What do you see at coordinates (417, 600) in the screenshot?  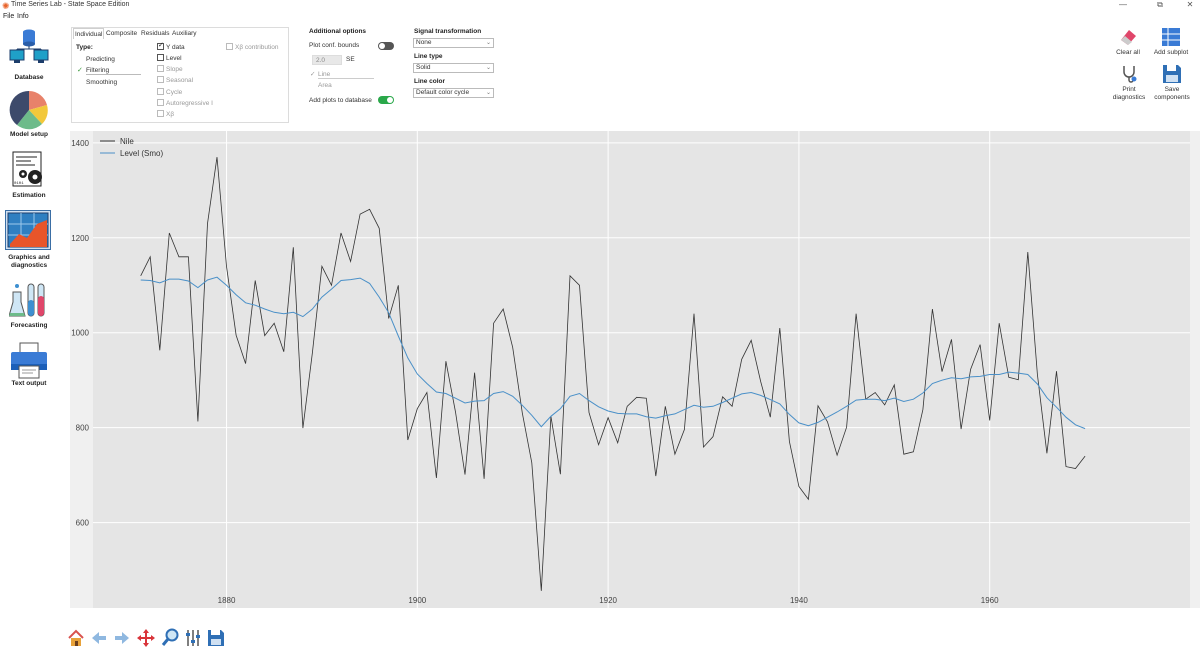 I see `x-tick-label: 1900` at bounding box center [417, 600].